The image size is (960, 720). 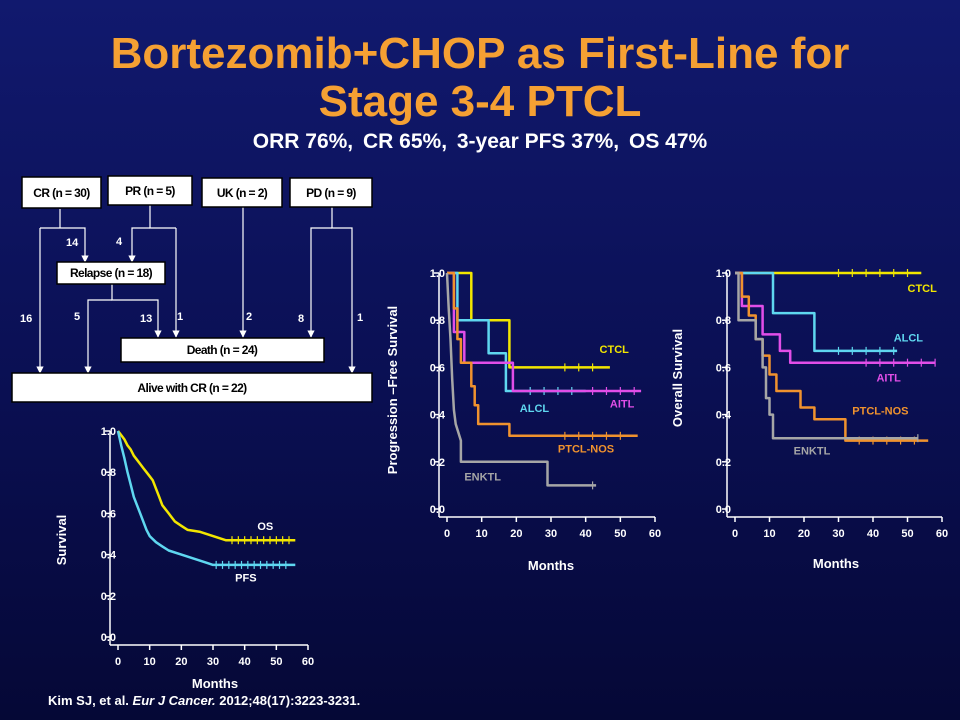 I want to click on series-label-ptcl-nos: PTCL-NOS, so click(x=586, y=449).